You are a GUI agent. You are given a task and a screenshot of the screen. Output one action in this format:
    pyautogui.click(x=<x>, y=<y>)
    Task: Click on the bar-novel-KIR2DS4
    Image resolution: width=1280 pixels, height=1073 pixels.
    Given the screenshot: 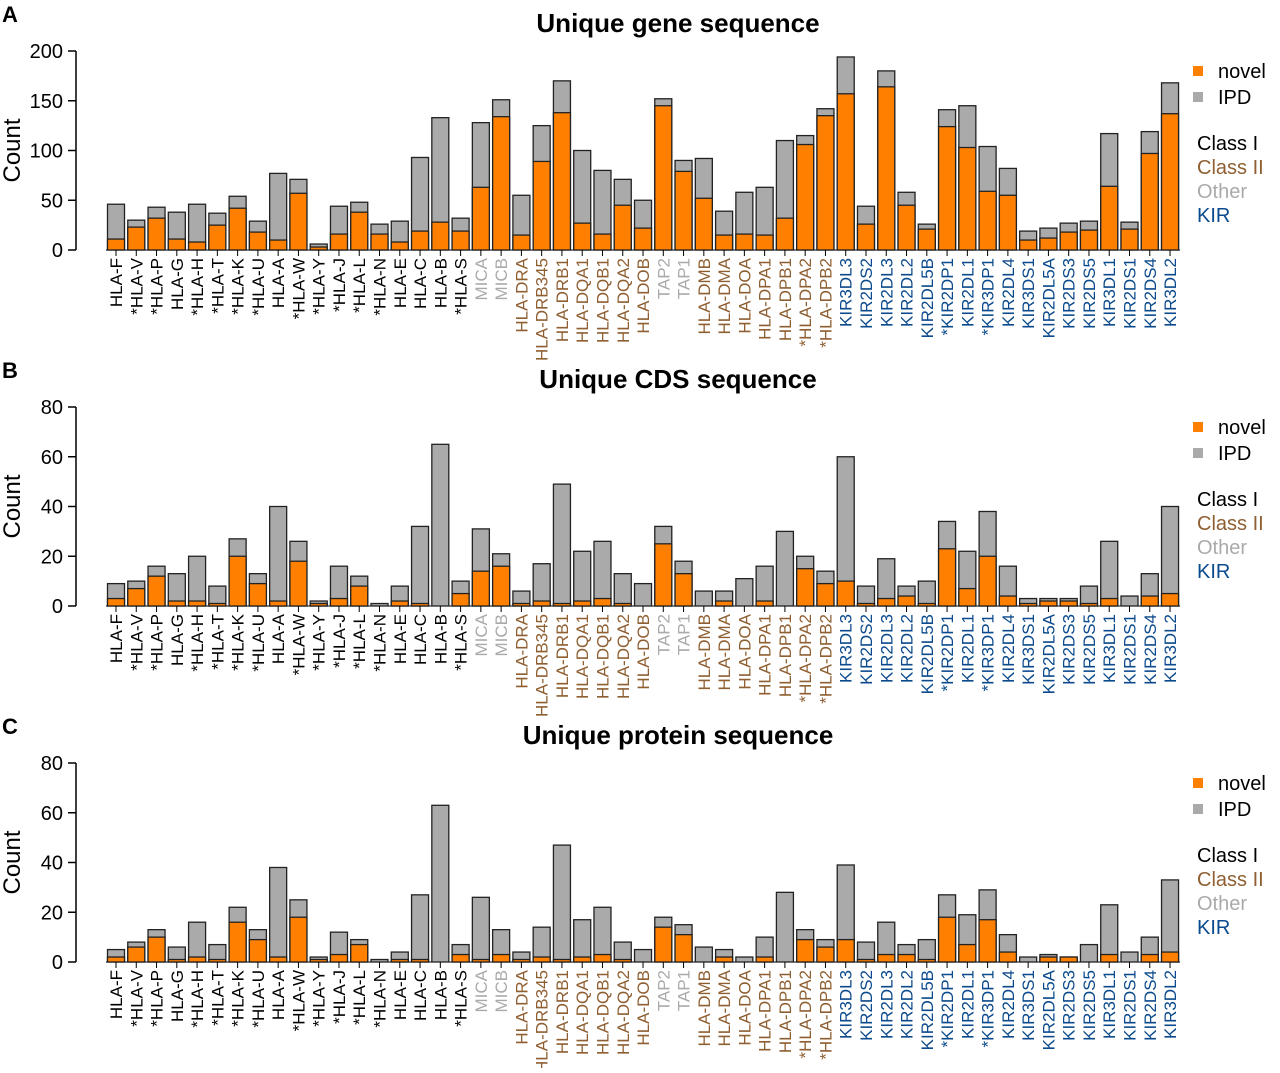 What is the action you would take?
    pyautogui.click(x=1149, y=201)
    